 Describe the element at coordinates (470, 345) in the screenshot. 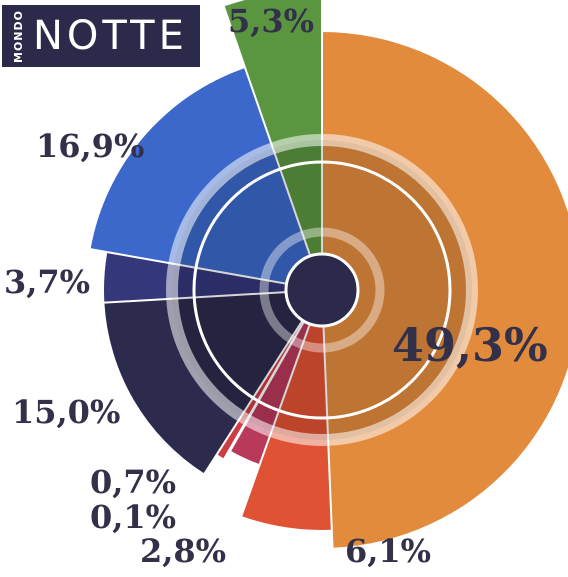

I see `label-49-3: 49,3%` at that location.